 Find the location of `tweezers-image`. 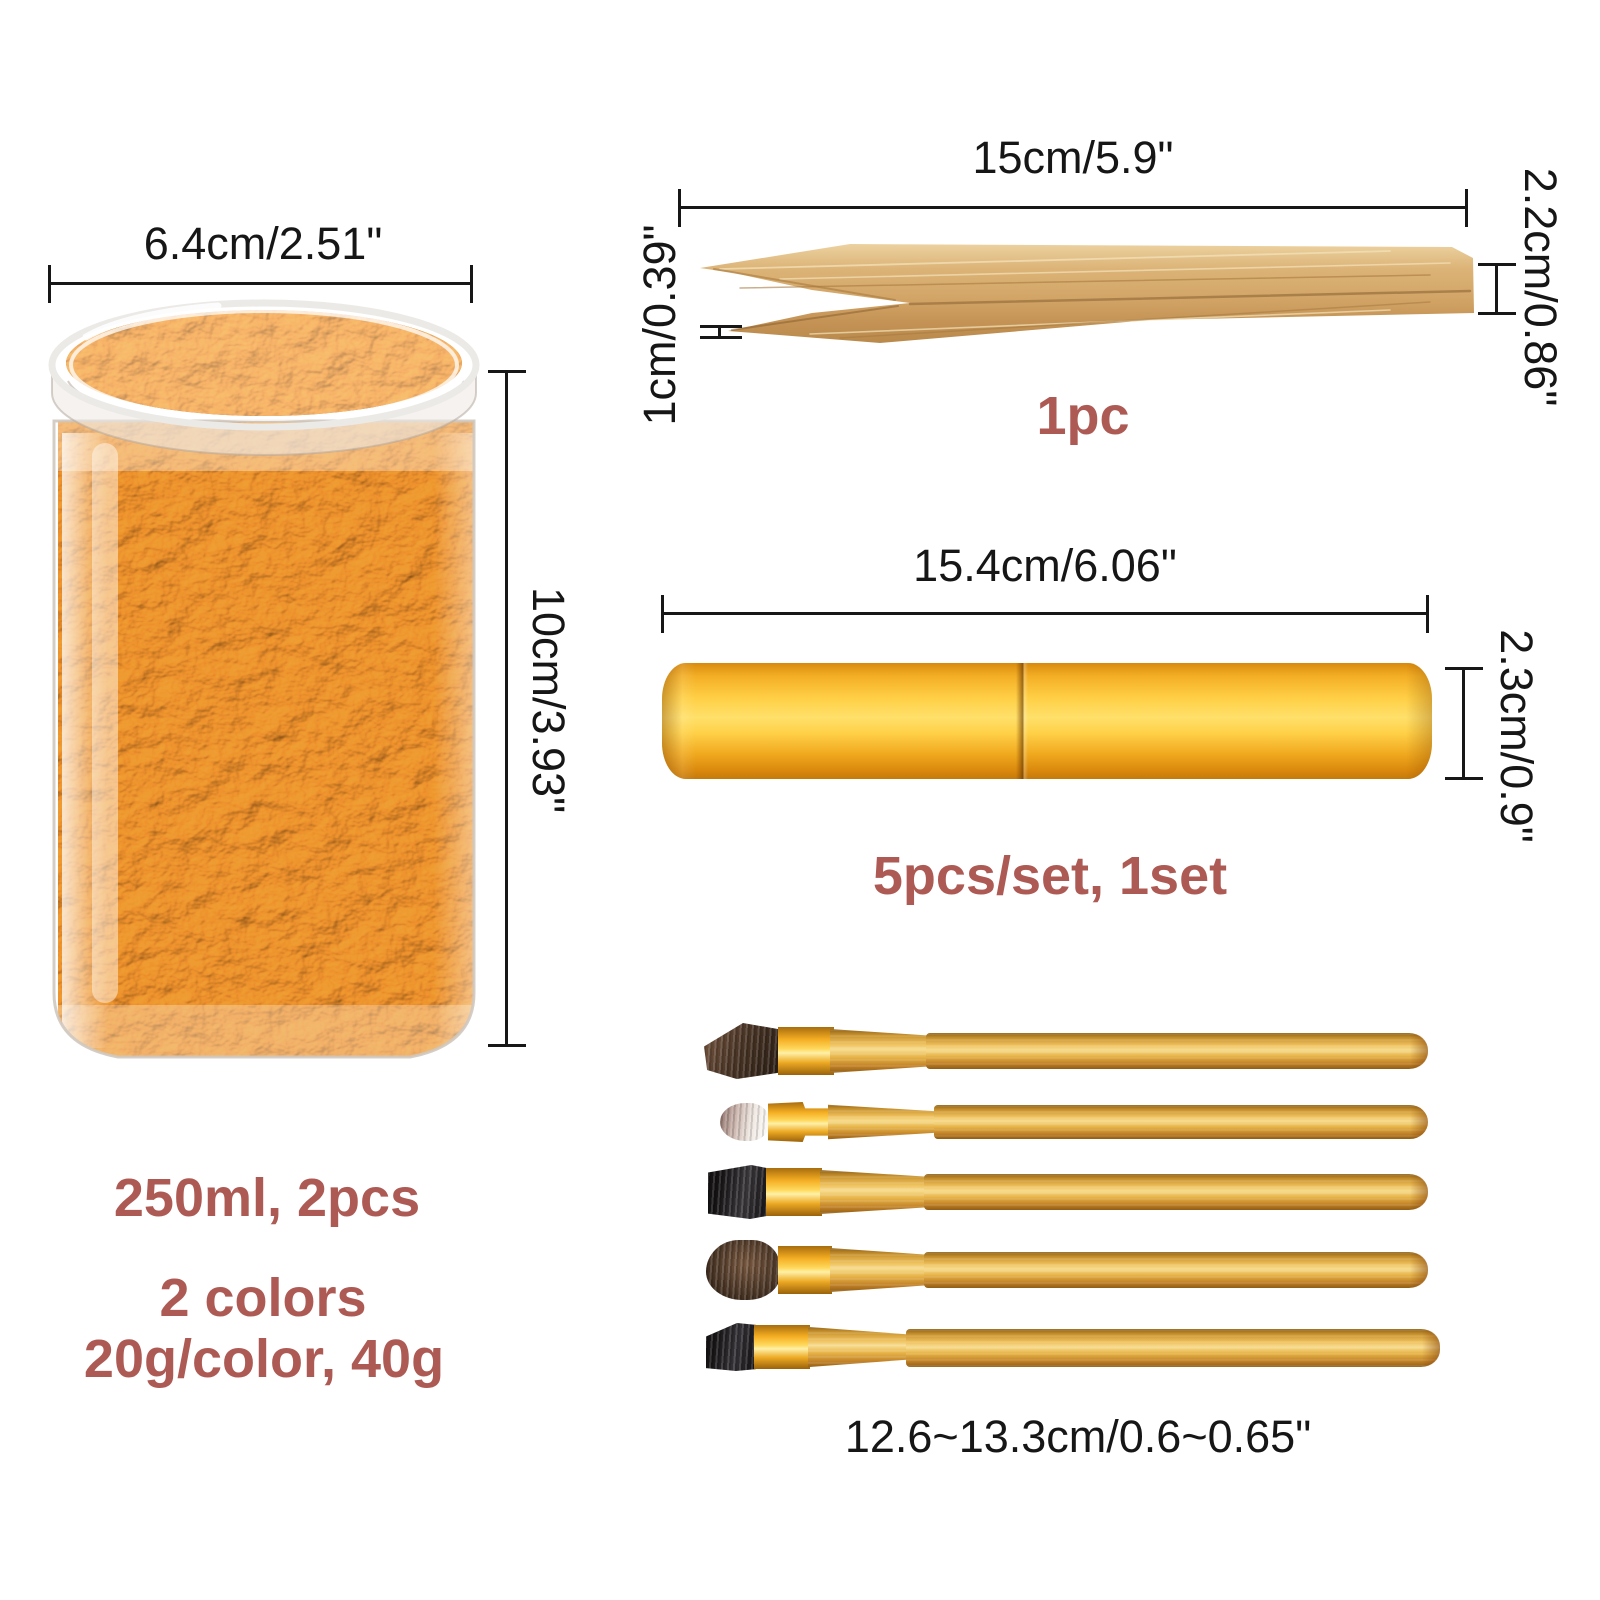

tweezers-image is located at coordinates (1087, 293).